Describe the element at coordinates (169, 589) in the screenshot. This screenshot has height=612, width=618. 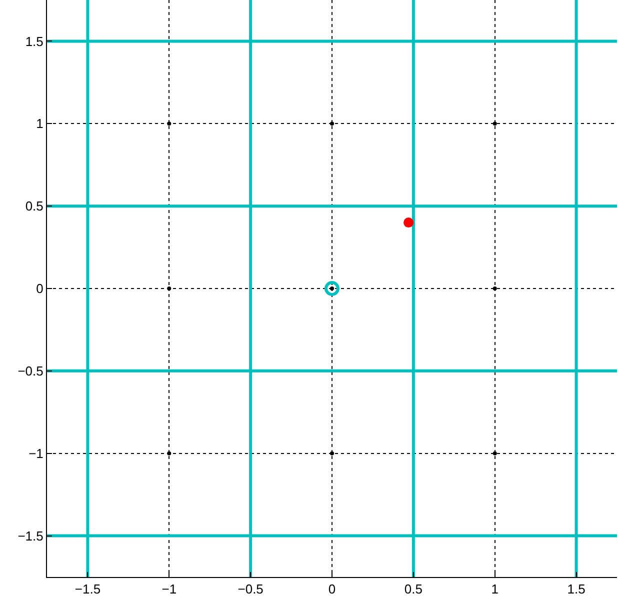
I see `x-tick-label: −1` at that location.